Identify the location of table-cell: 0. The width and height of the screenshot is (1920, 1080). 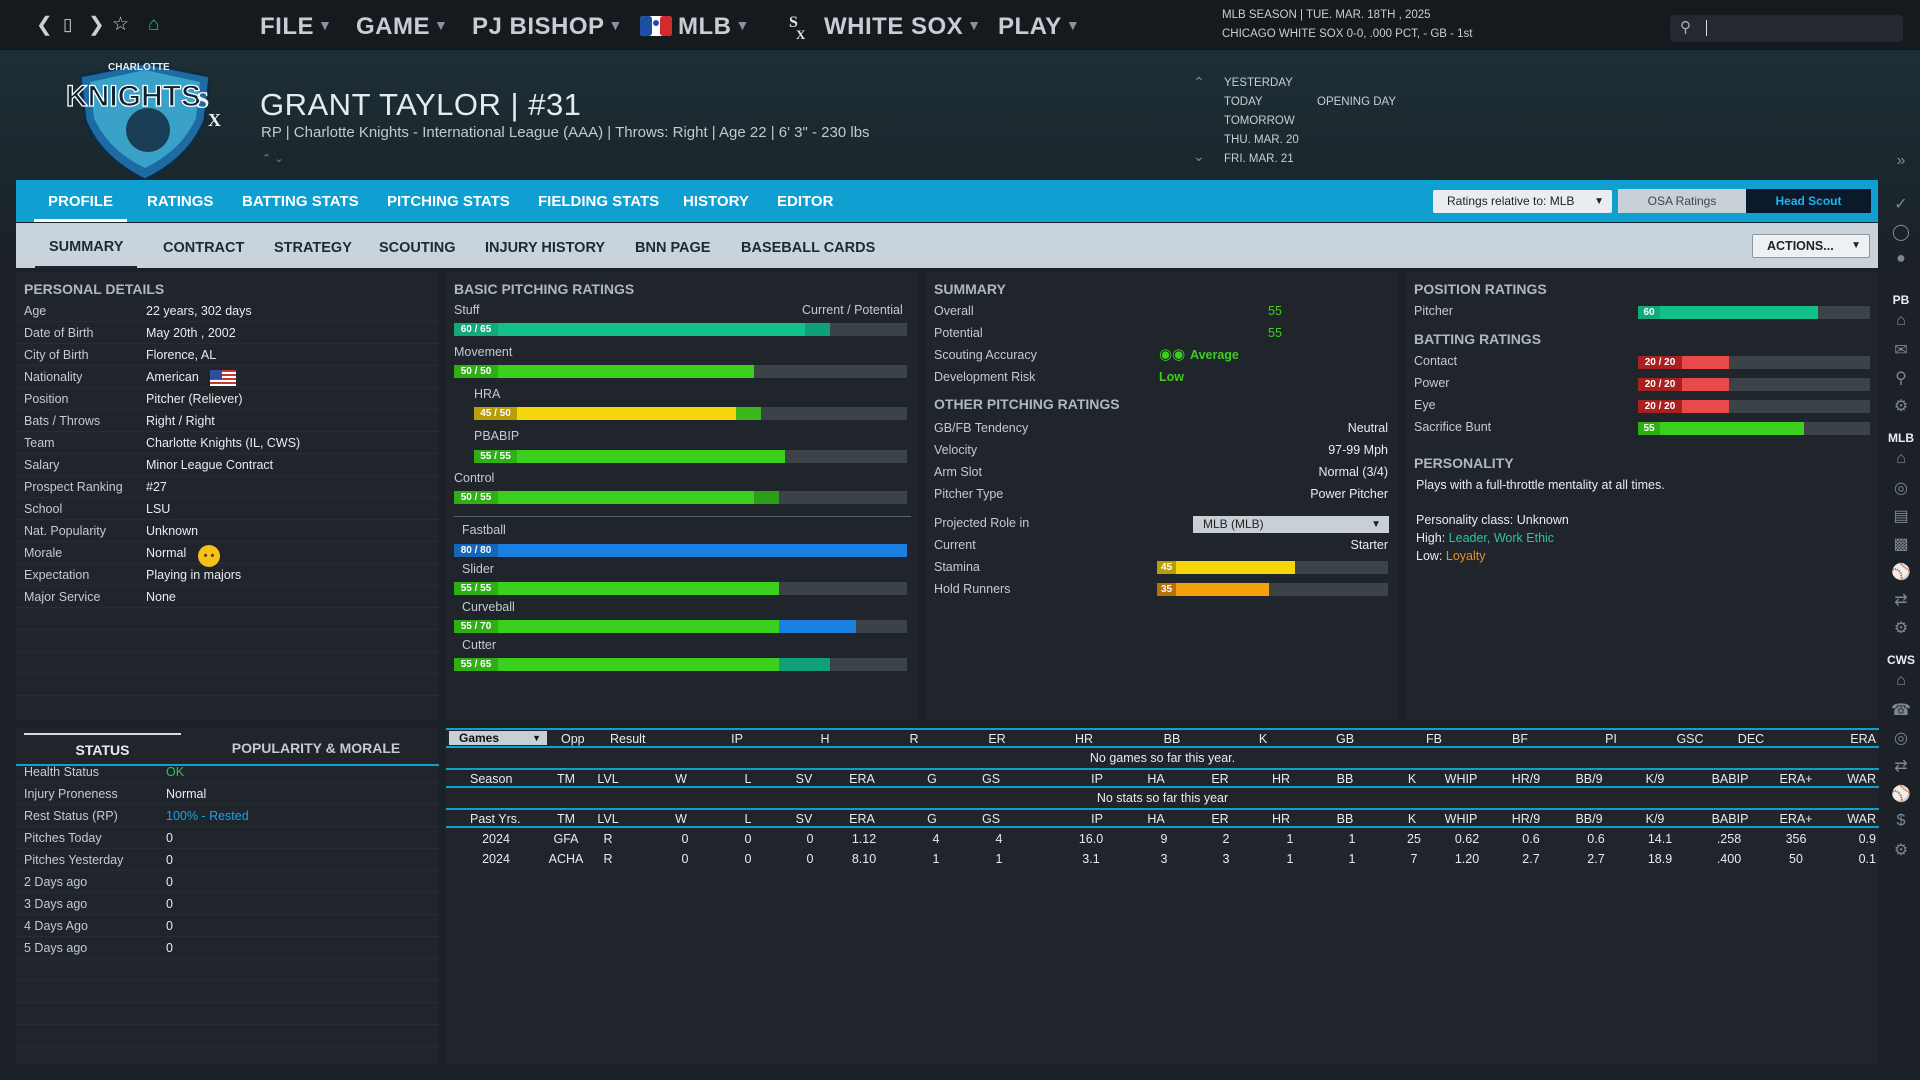
(685, 859).